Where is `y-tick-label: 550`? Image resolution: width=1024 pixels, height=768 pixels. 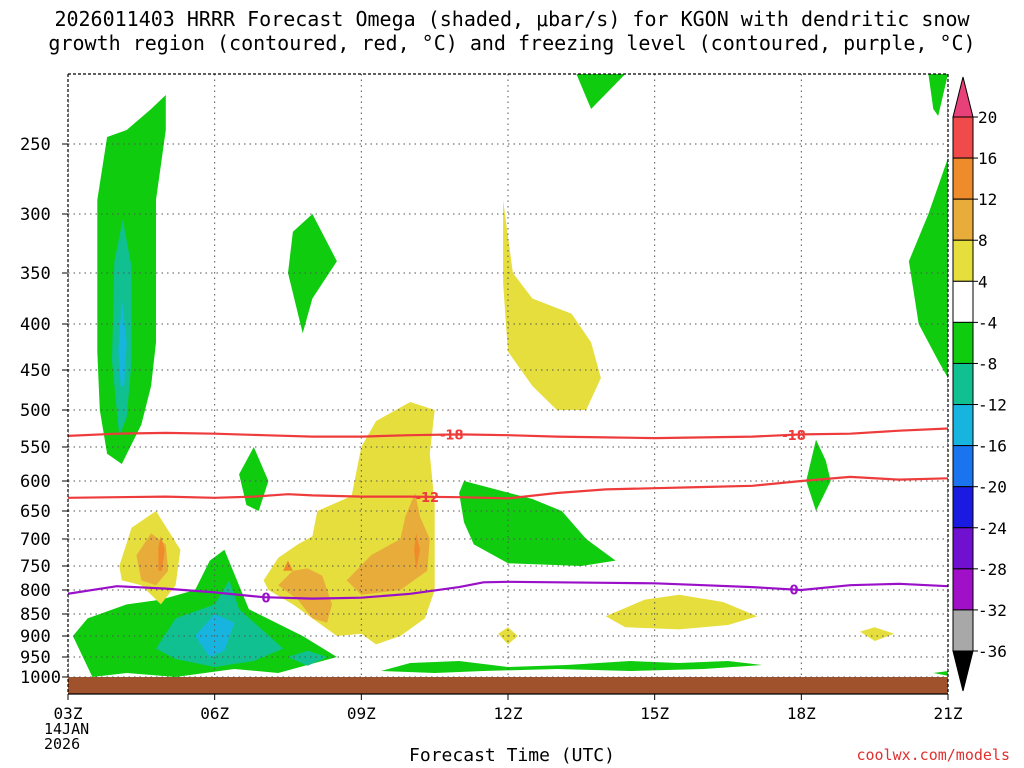 y-tick-label: 550 is located at coordinates (35, 448).